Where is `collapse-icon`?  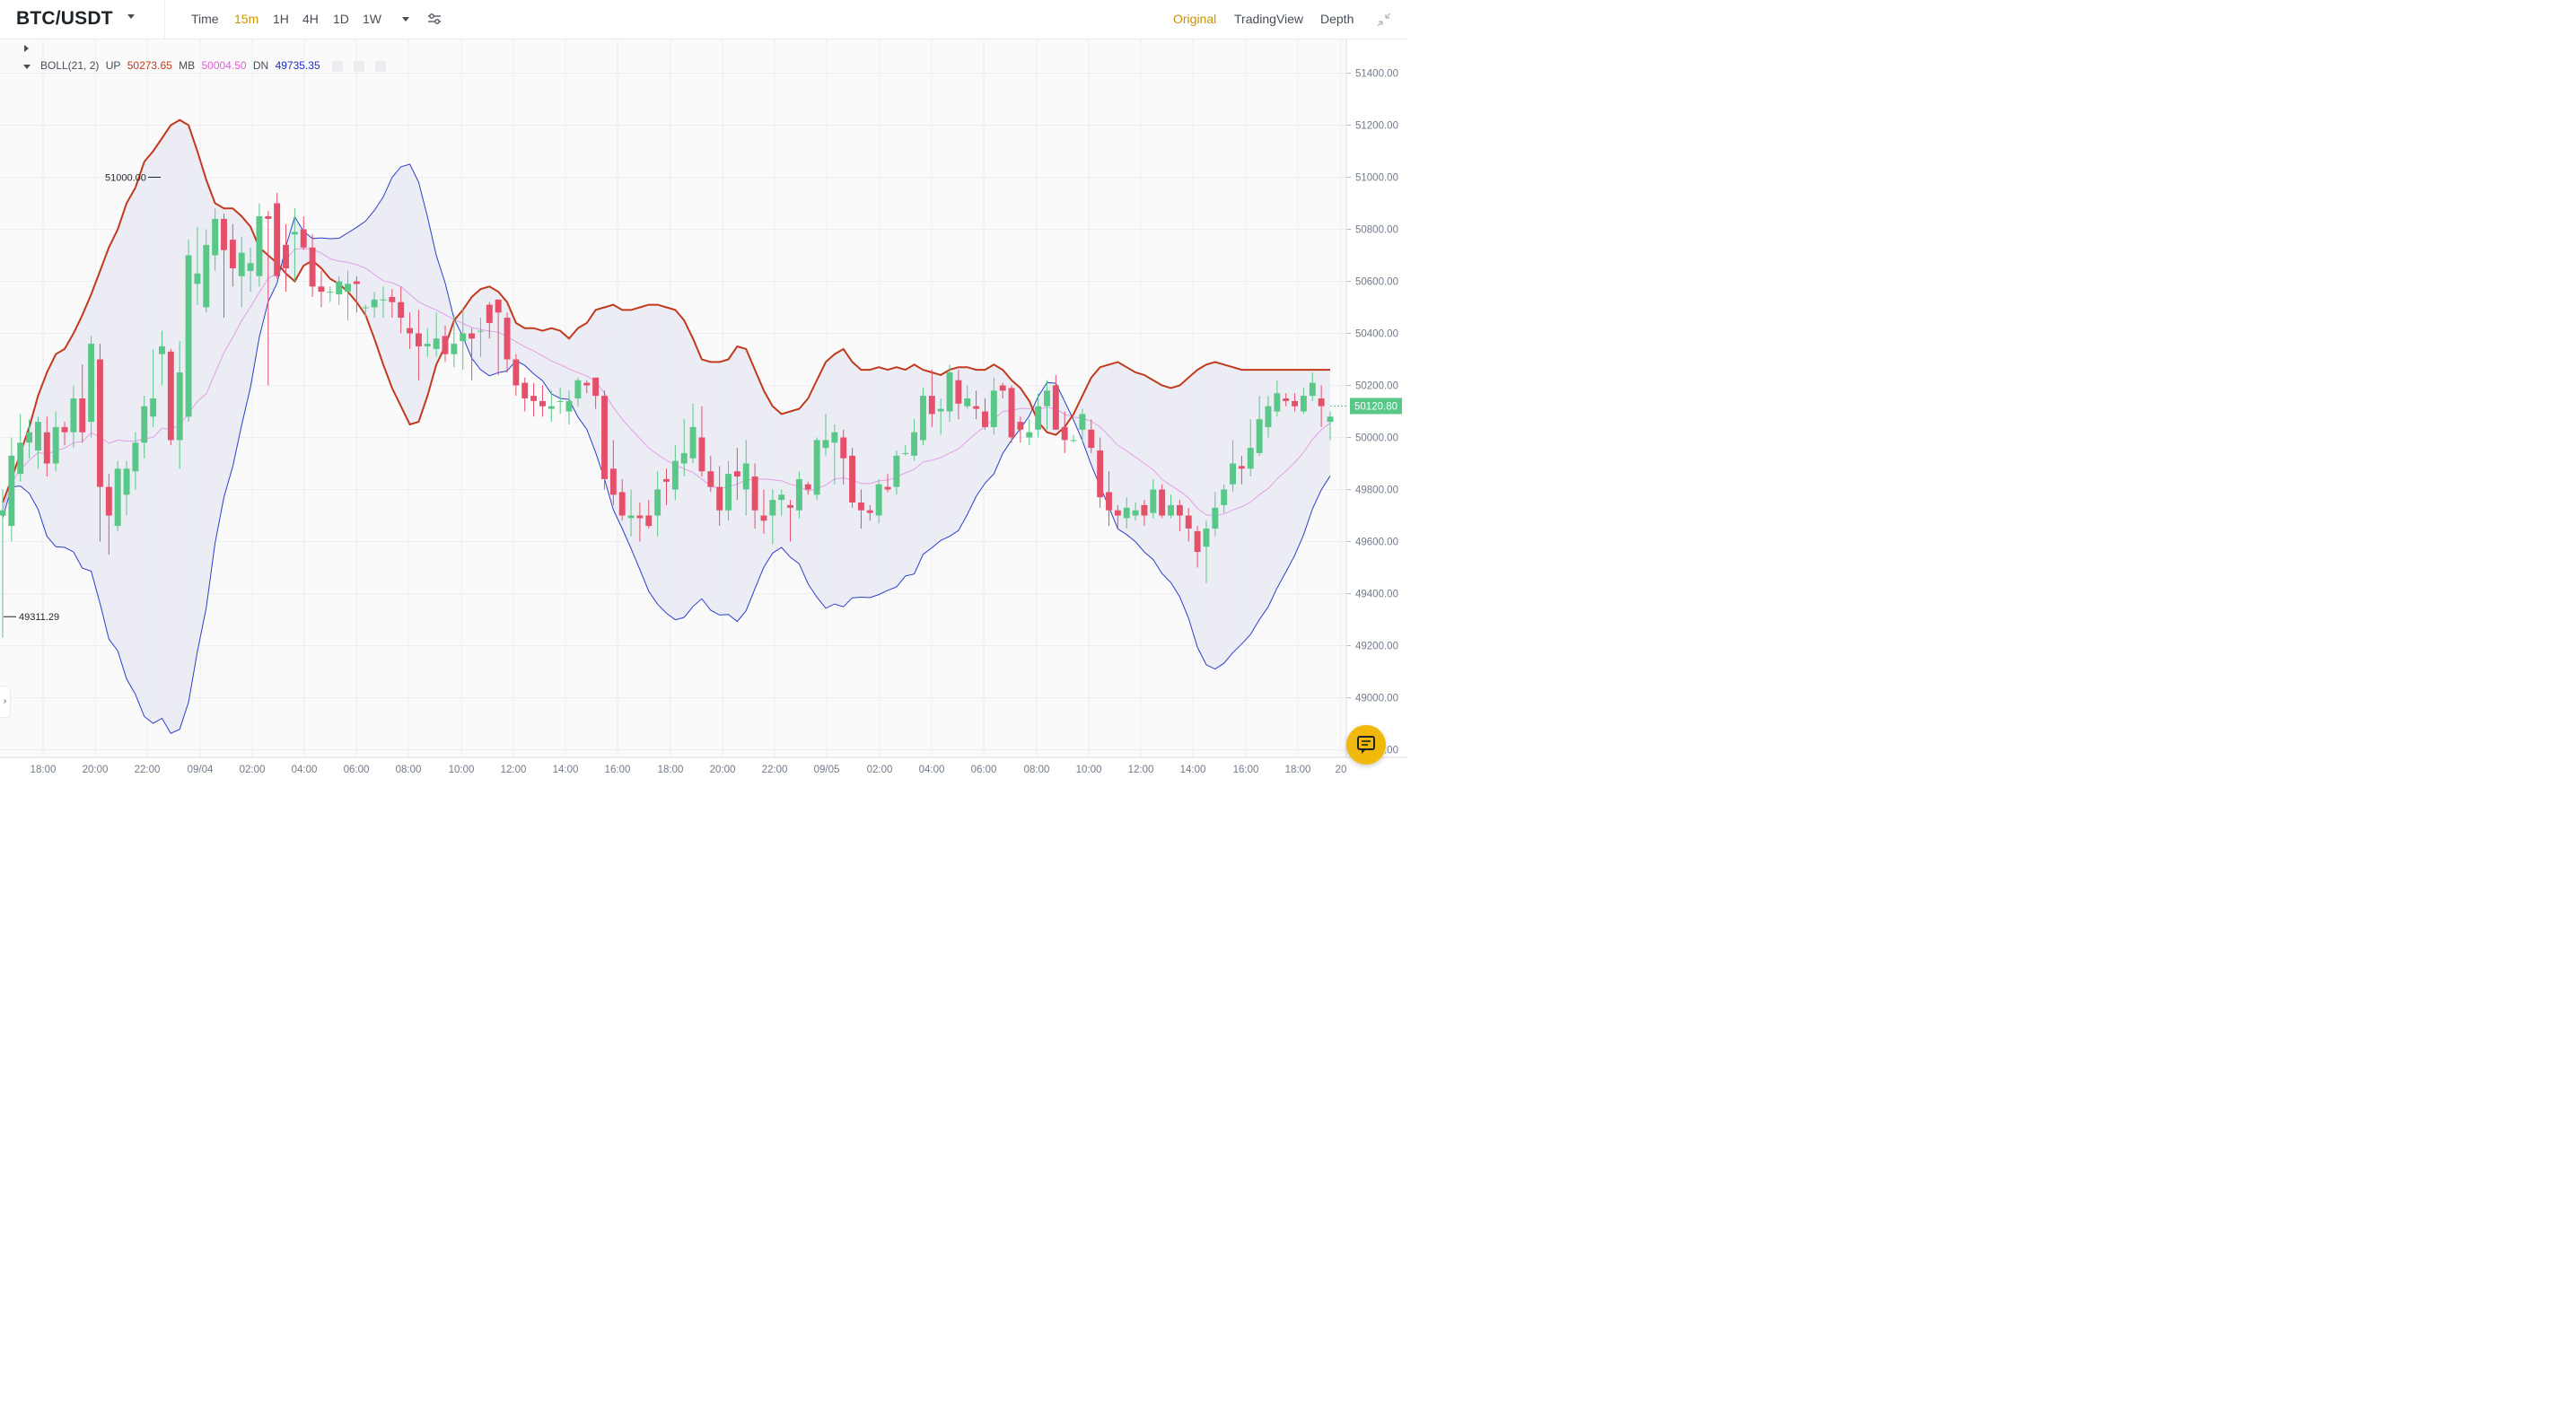 collapse-icon is located at coordinates (1384, 20).